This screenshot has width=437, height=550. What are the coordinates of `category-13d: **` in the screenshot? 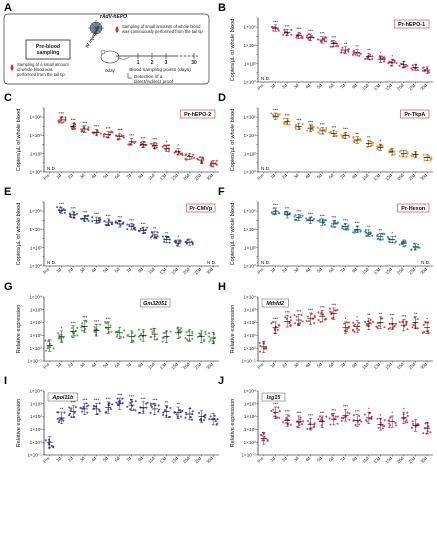 It's located at (166, 237).